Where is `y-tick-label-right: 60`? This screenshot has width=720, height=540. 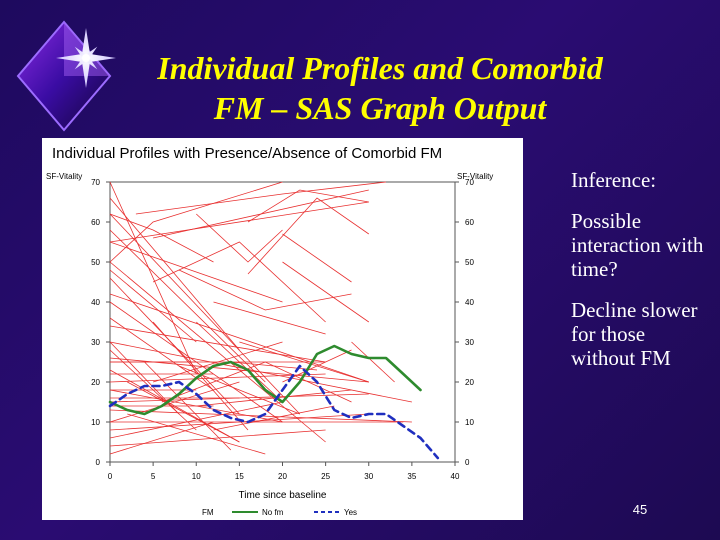
y-tick-label-right: 60 is located at coordinates (469, 222).